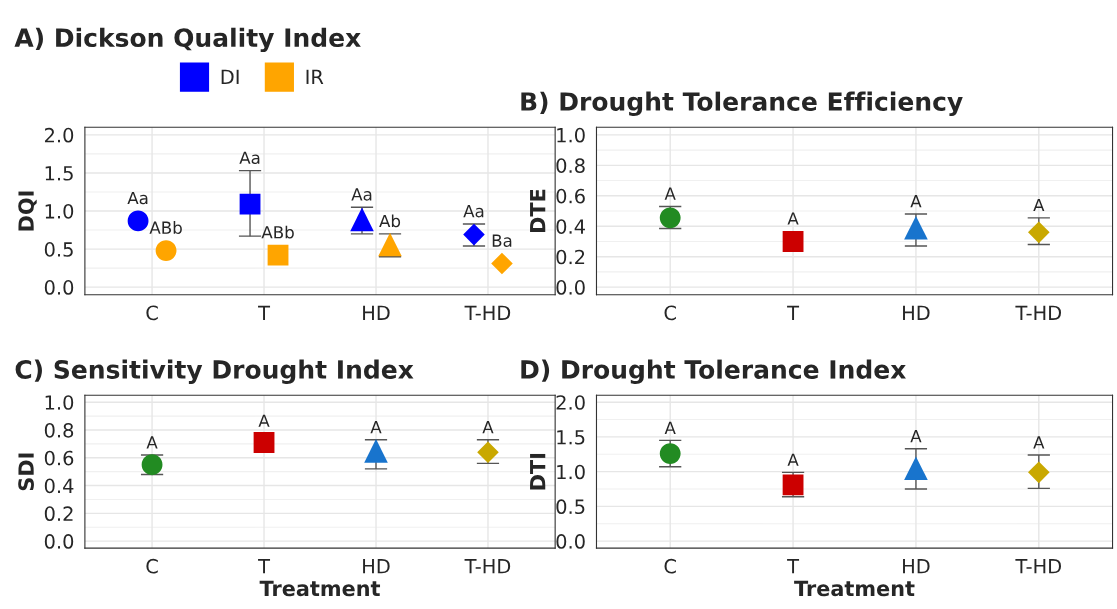  What do you see at coordinates (27, 211) in the screenshot?
I see `y-axis-title: DQI` at bounding box center [27, 211].